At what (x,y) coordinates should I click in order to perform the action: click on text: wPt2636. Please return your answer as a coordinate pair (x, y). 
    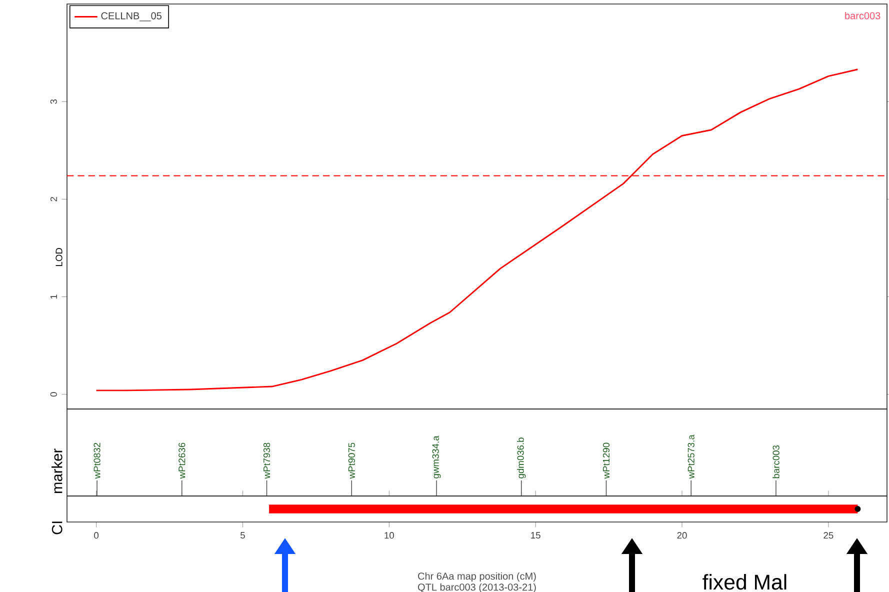
    Looking at the image, I should click on (182, 460).